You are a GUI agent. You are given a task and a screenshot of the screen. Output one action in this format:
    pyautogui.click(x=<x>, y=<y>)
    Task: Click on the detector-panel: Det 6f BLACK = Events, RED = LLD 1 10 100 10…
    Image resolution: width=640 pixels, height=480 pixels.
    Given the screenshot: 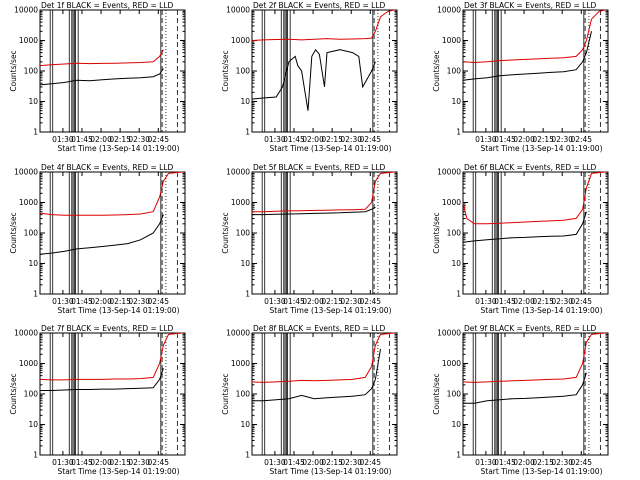 What is the action you would take?
    pyautogui.click(x=520, y=239)
    